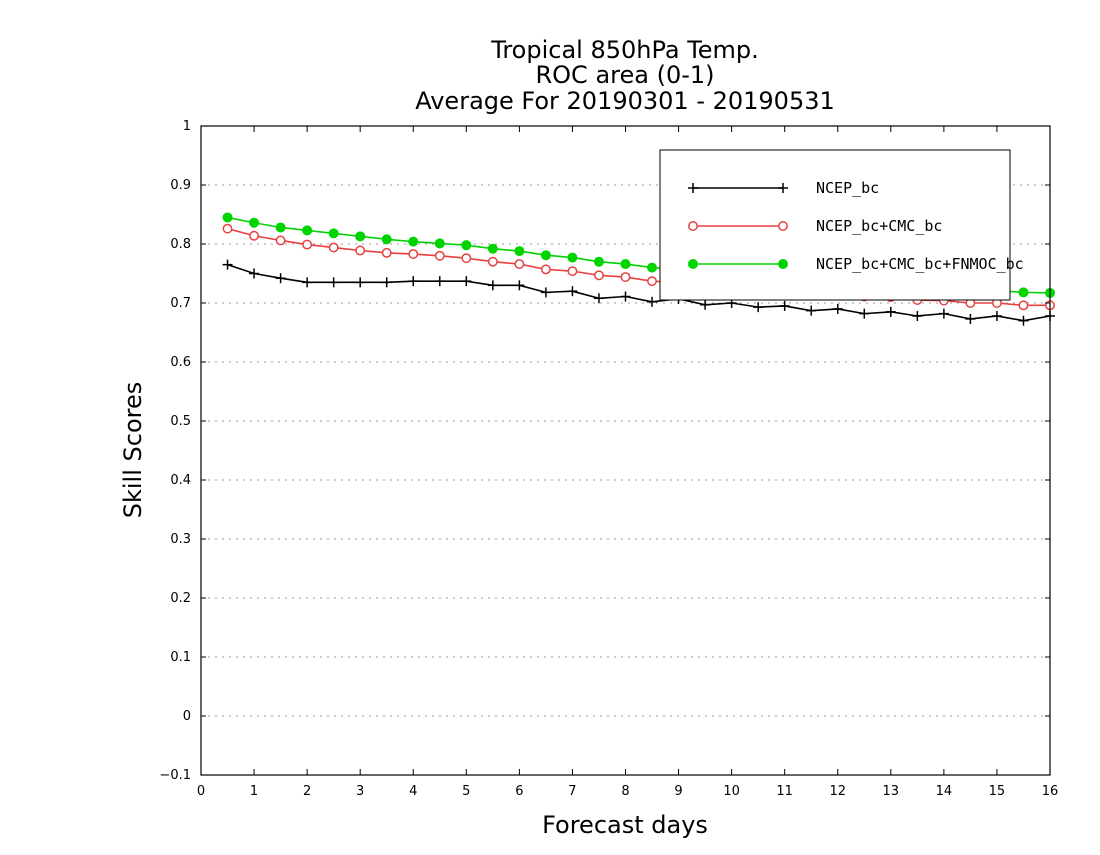 The width and height of the screenshot is (1100, 855). I want to click on x-tick-label: 10, so click(731, 791).